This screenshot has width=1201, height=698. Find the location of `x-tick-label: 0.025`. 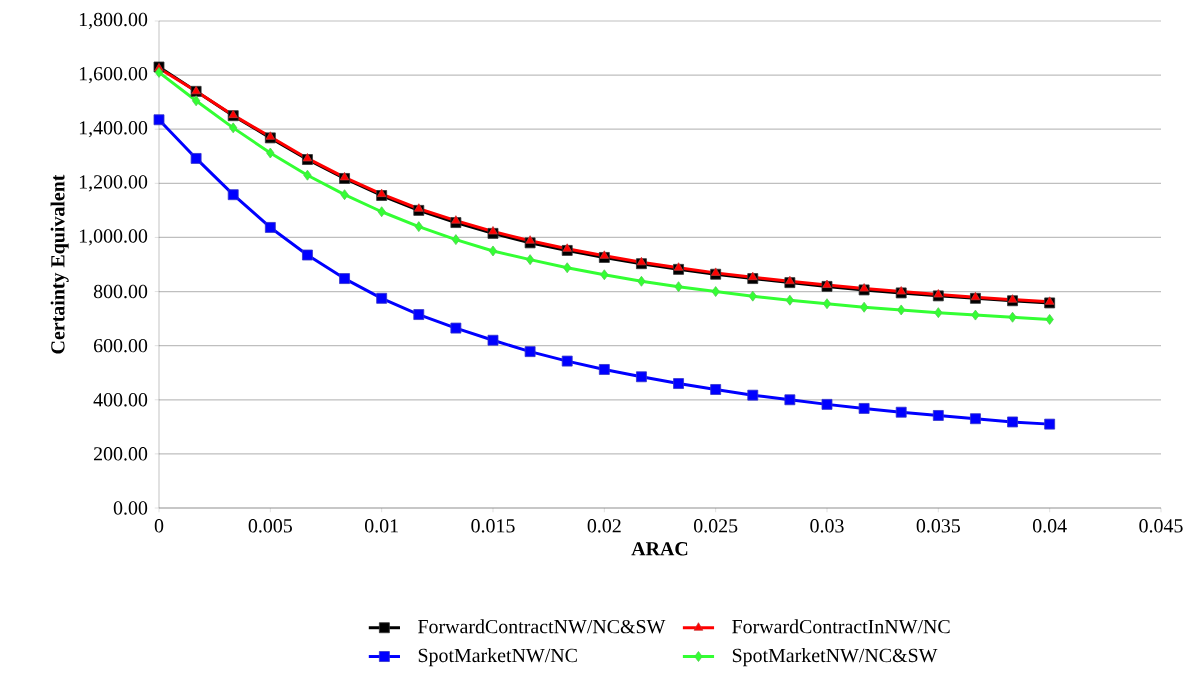

x-tick-label: 0.025 is located at coordinates (716, 526).